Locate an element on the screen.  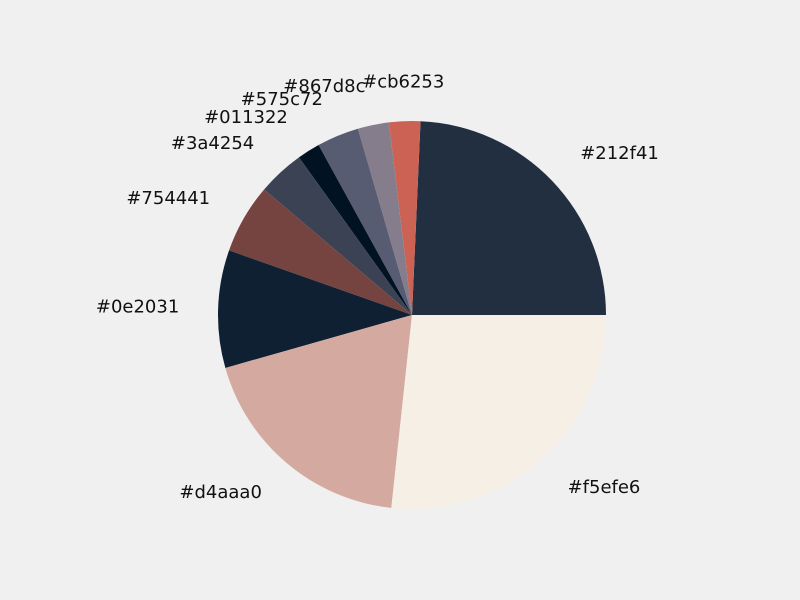
slice-label-0e2031: #0e2031 is located at coordinates (137, 307).